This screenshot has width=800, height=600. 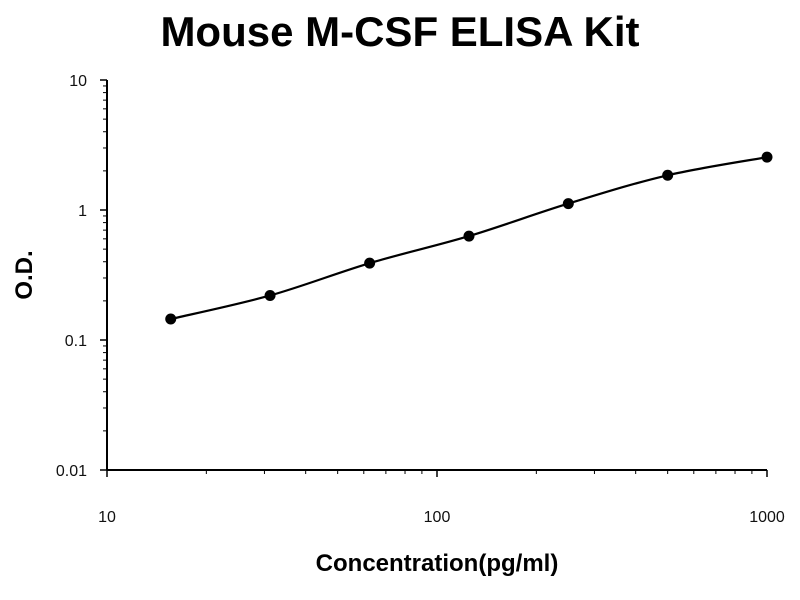 What do you see at coordinates (24, 274) in the screenshot?
I see `y-axis-label: O.D.` at bounding box center [24, 274].